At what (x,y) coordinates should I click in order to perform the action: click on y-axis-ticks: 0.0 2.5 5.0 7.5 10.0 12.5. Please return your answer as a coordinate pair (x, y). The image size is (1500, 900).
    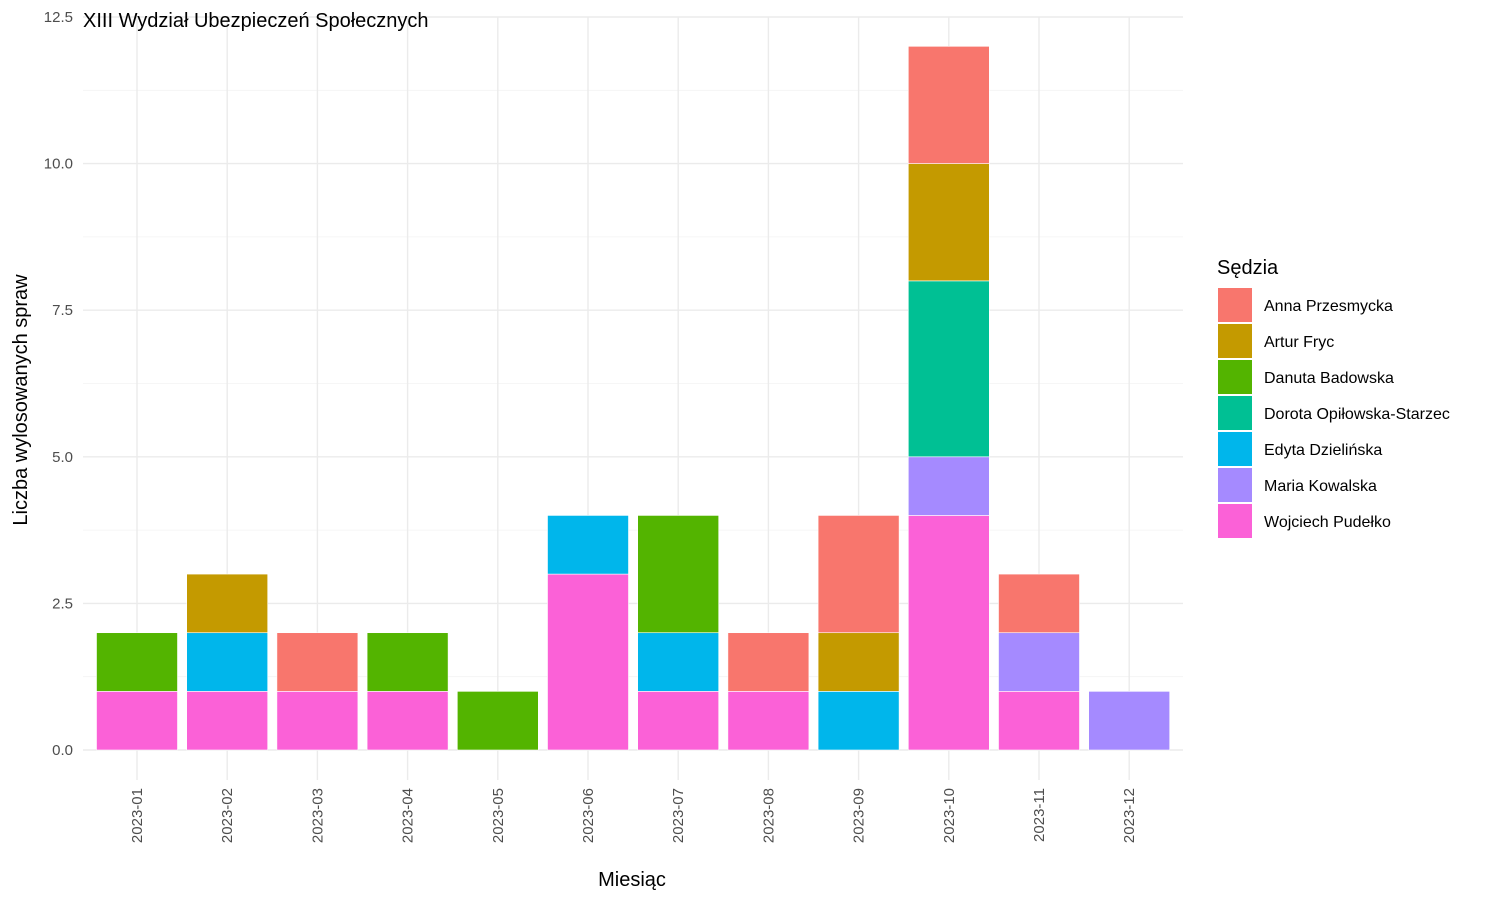
    Looking at the image, I should click on (58, 384).